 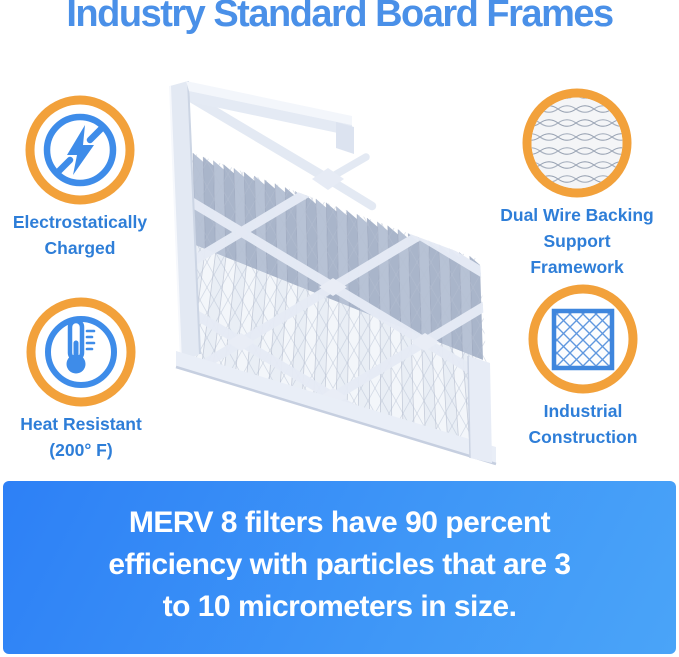 I want to click on feature-label: Electrostatically Charged, so click(x=81, y=235).